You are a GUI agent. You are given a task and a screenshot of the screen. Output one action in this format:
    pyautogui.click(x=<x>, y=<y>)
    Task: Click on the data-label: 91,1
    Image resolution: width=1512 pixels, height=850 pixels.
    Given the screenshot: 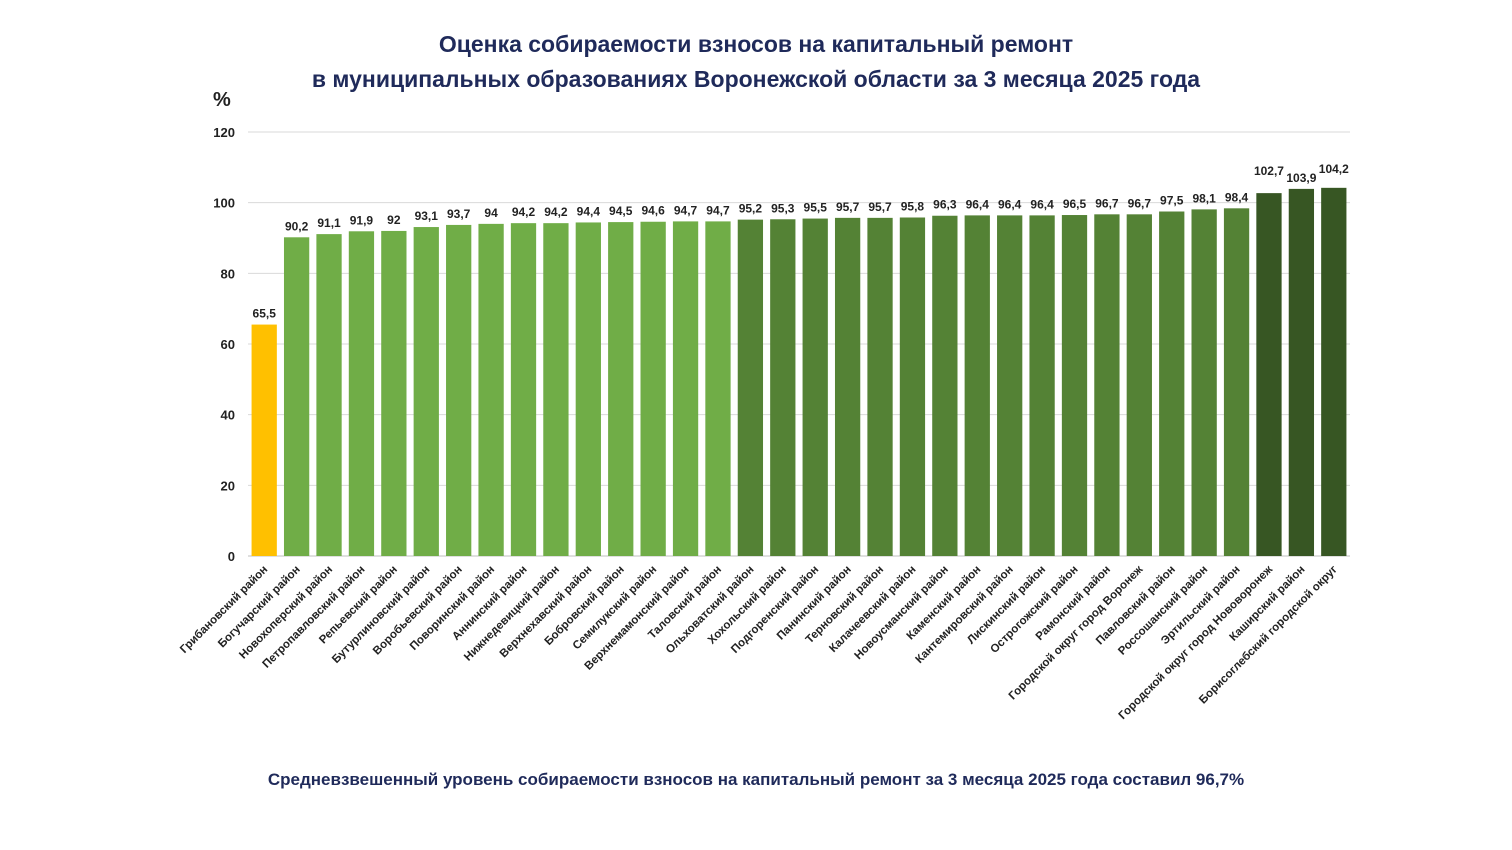 What is the action you would take?
    pyautogui.click(x=329, y=223)
    